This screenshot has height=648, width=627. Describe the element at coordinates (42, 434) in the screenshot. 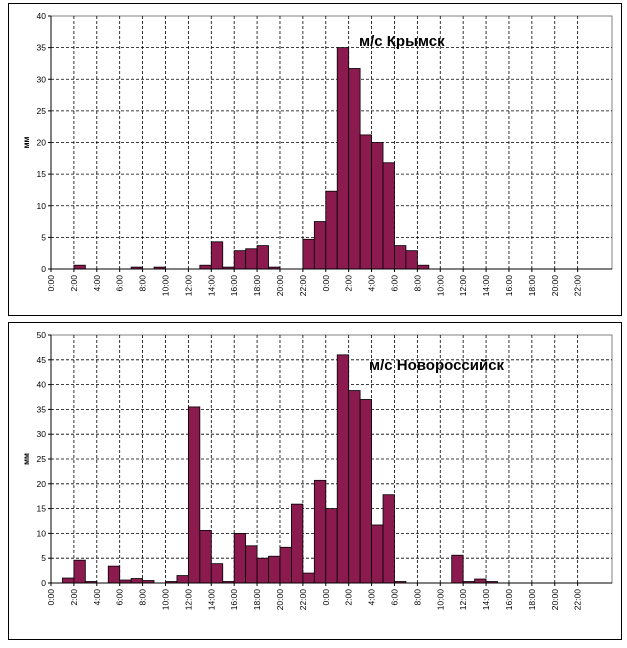

I see `y-tick-label: 30` at that location.